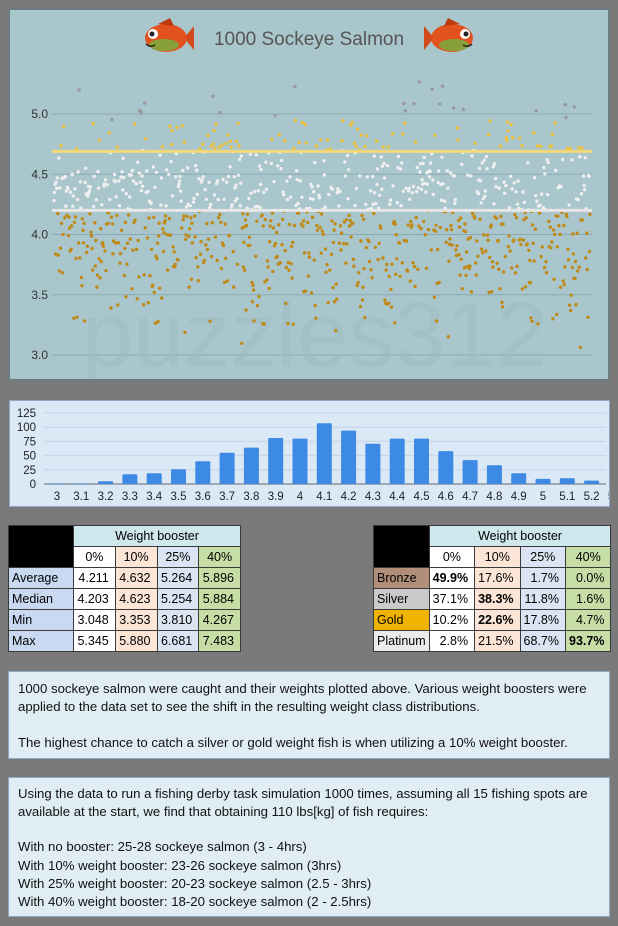 The height and width of the screenshot is (926, 618). What do you see at coordinates (39, 295) in the screenshot?
I see `y-tick-label: 3.5` at bounding box center [39, 295].